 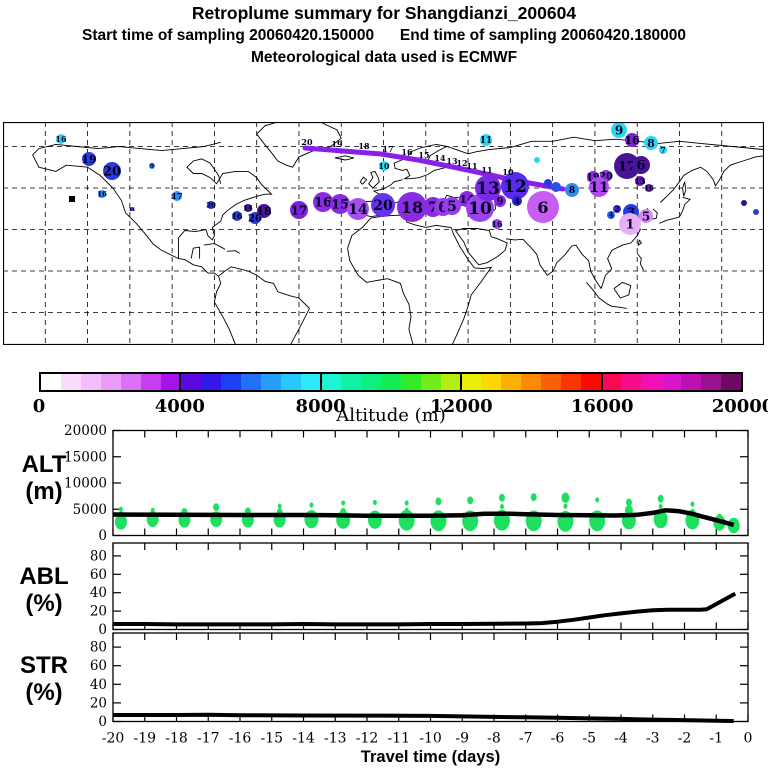 What do you see at coordinates (320, 406) in the screenshot?
I see `colorbar-tick-label: 8000` at bounding box center [320, 406].